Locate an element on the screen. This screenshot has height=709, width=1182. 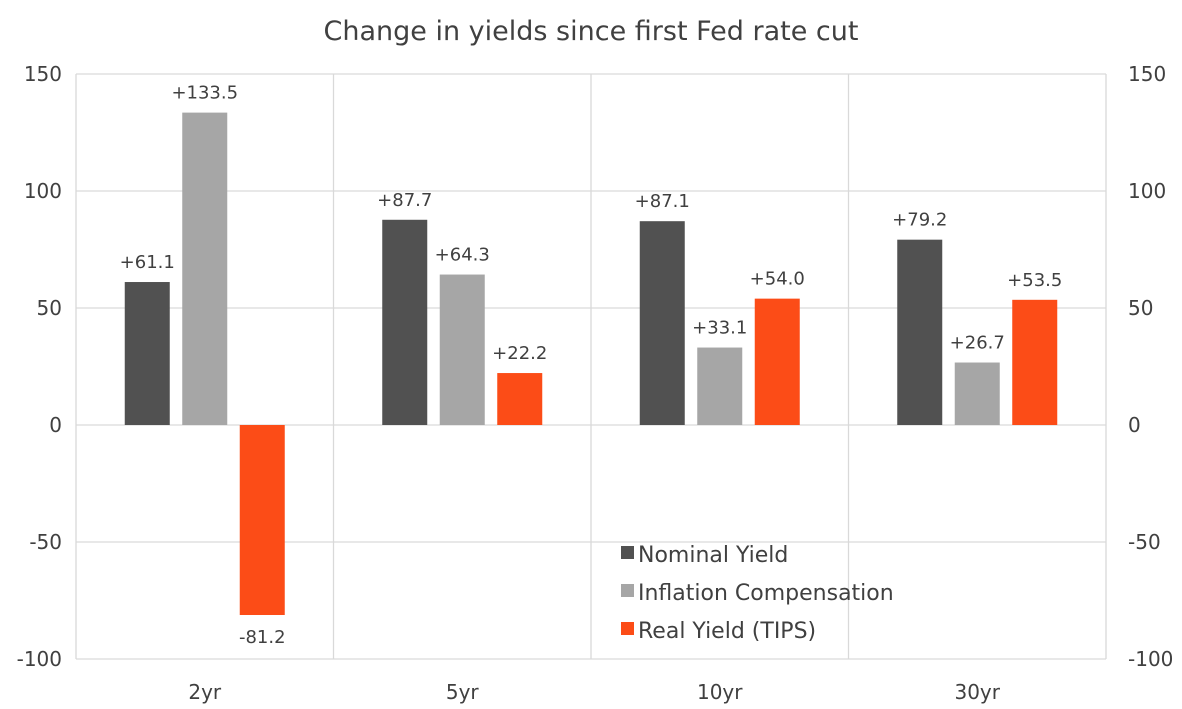
y-tick-label-left: 50 is located at coordinates (49, 308).